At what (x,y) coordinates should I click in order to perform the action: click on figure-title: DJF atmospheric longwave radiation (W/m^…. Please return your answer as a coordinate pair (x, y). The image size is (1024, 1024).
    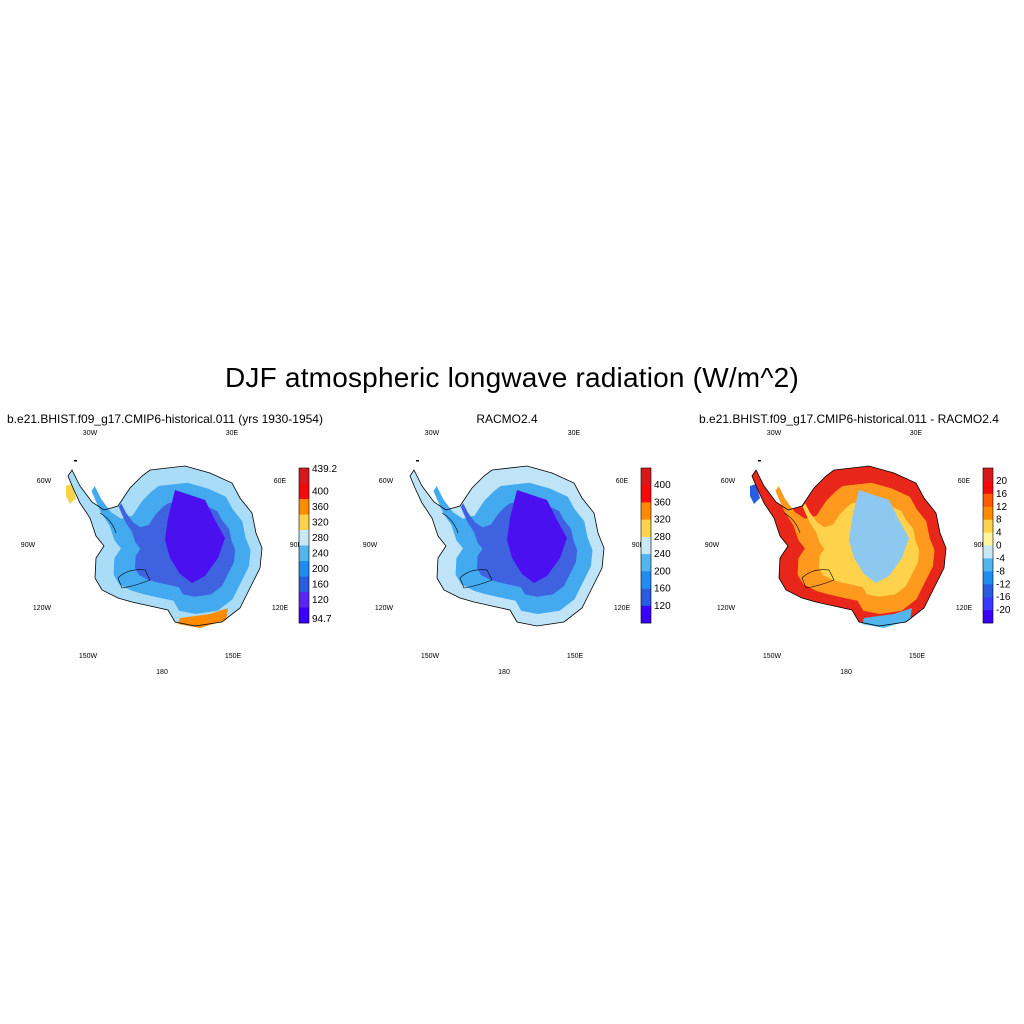
    Looking at the image, I should click on (512, 377).